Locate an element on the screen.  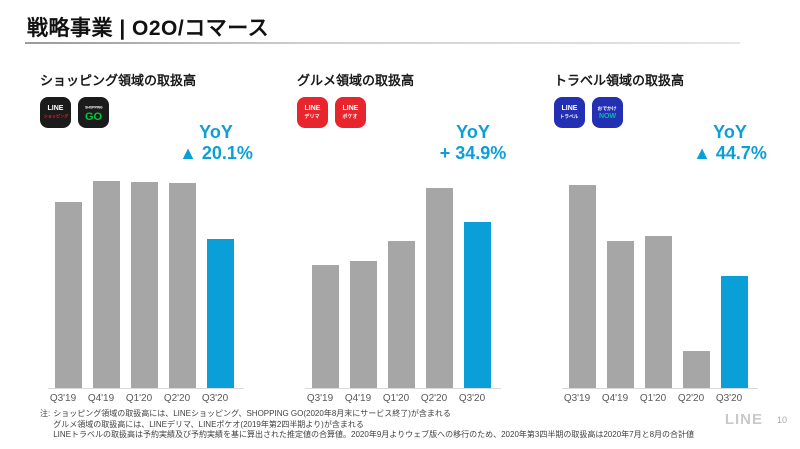
icon-label: SHOPPING is located at coordinates (93, 107).